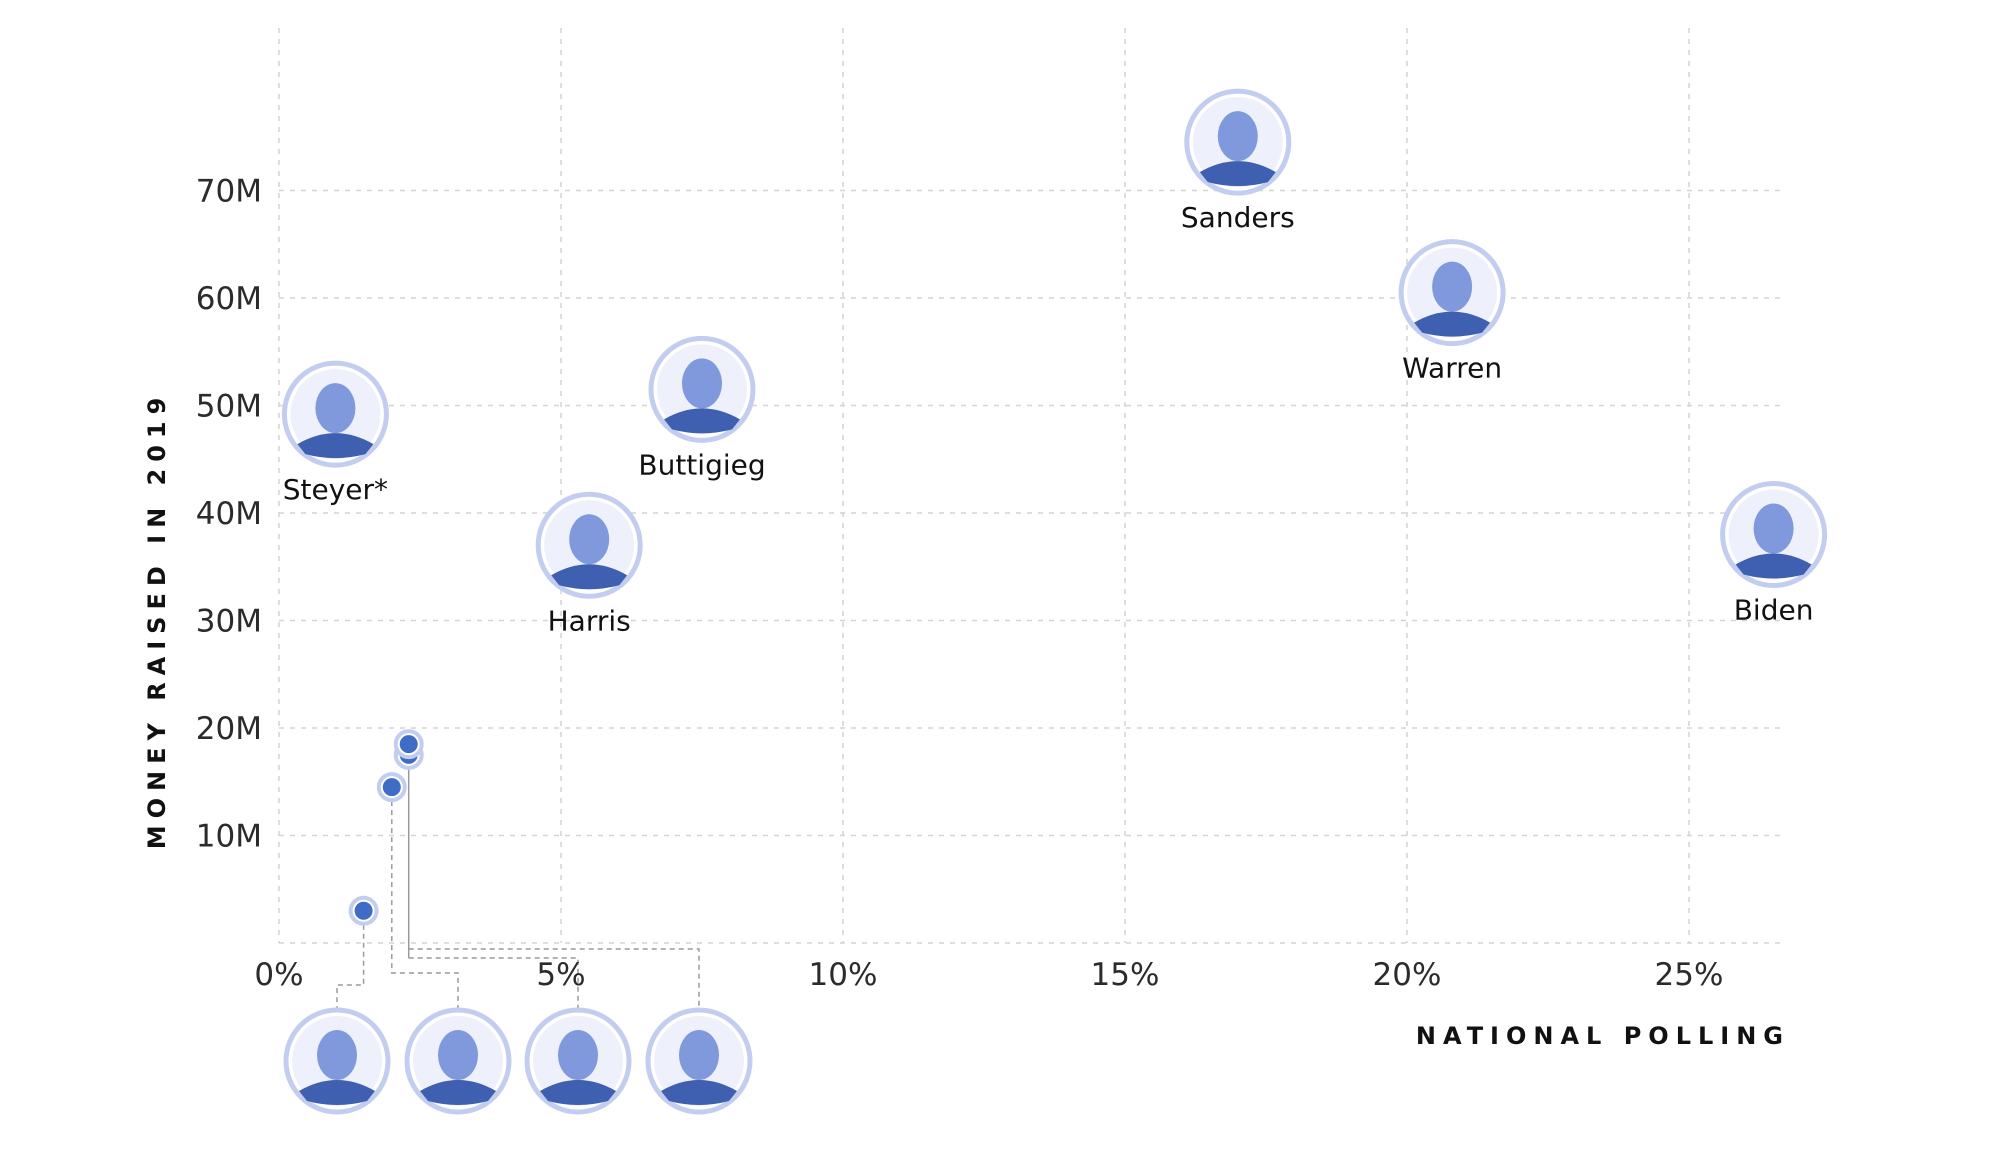  I want to click on candidate-name-label: Harris, so click(589, 620).